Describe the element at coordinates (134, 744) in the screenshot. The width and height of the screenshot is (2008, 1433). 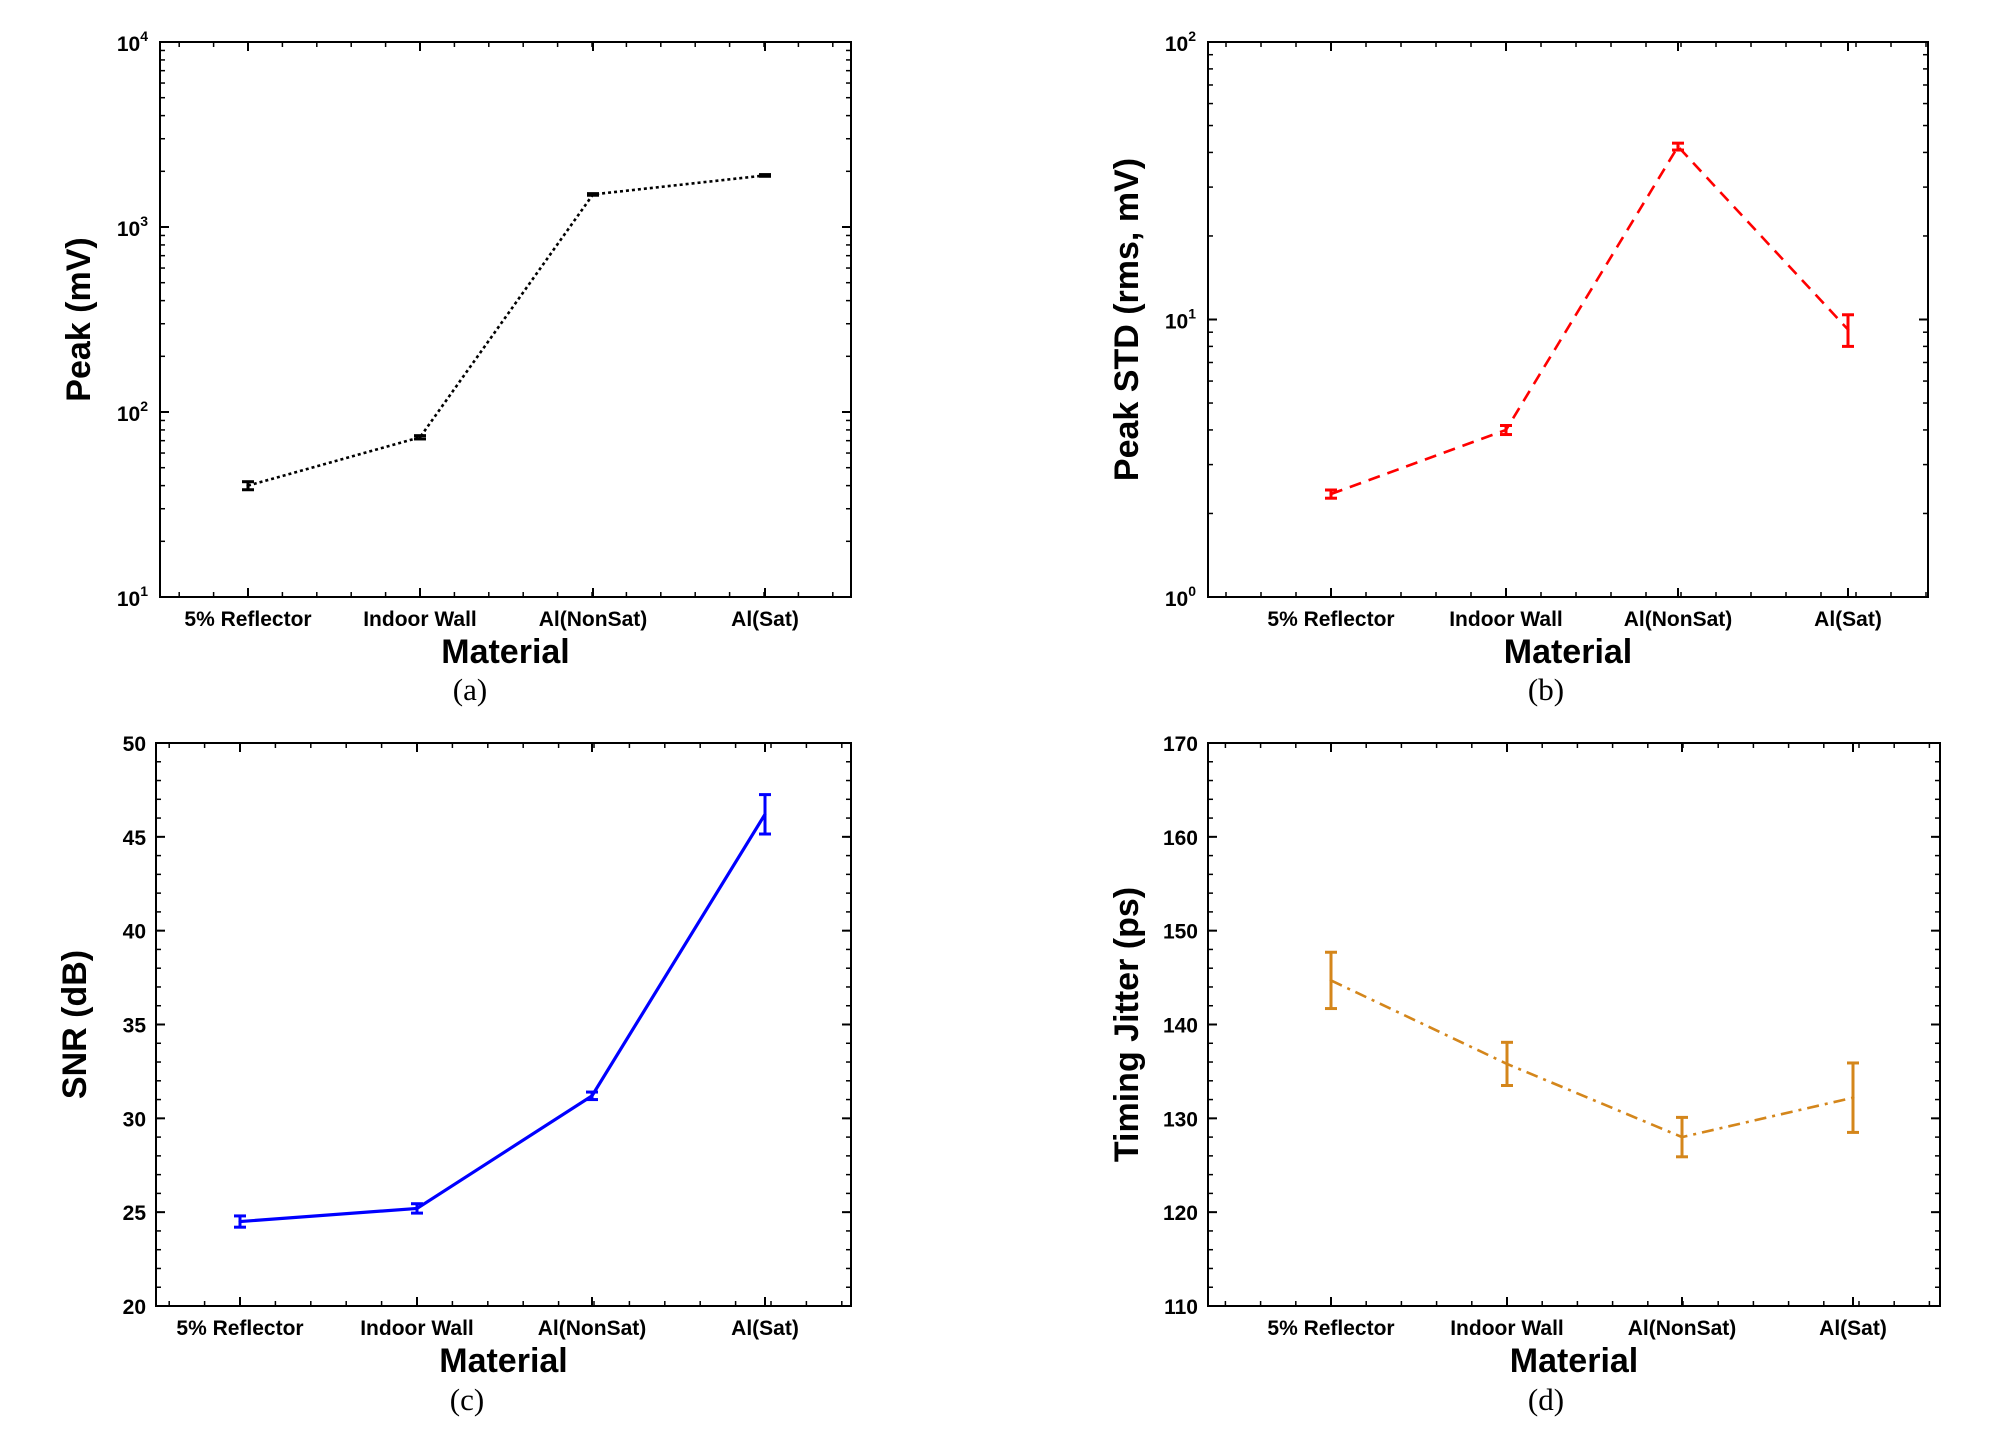
I see `y-tick-label: 50` at that location.